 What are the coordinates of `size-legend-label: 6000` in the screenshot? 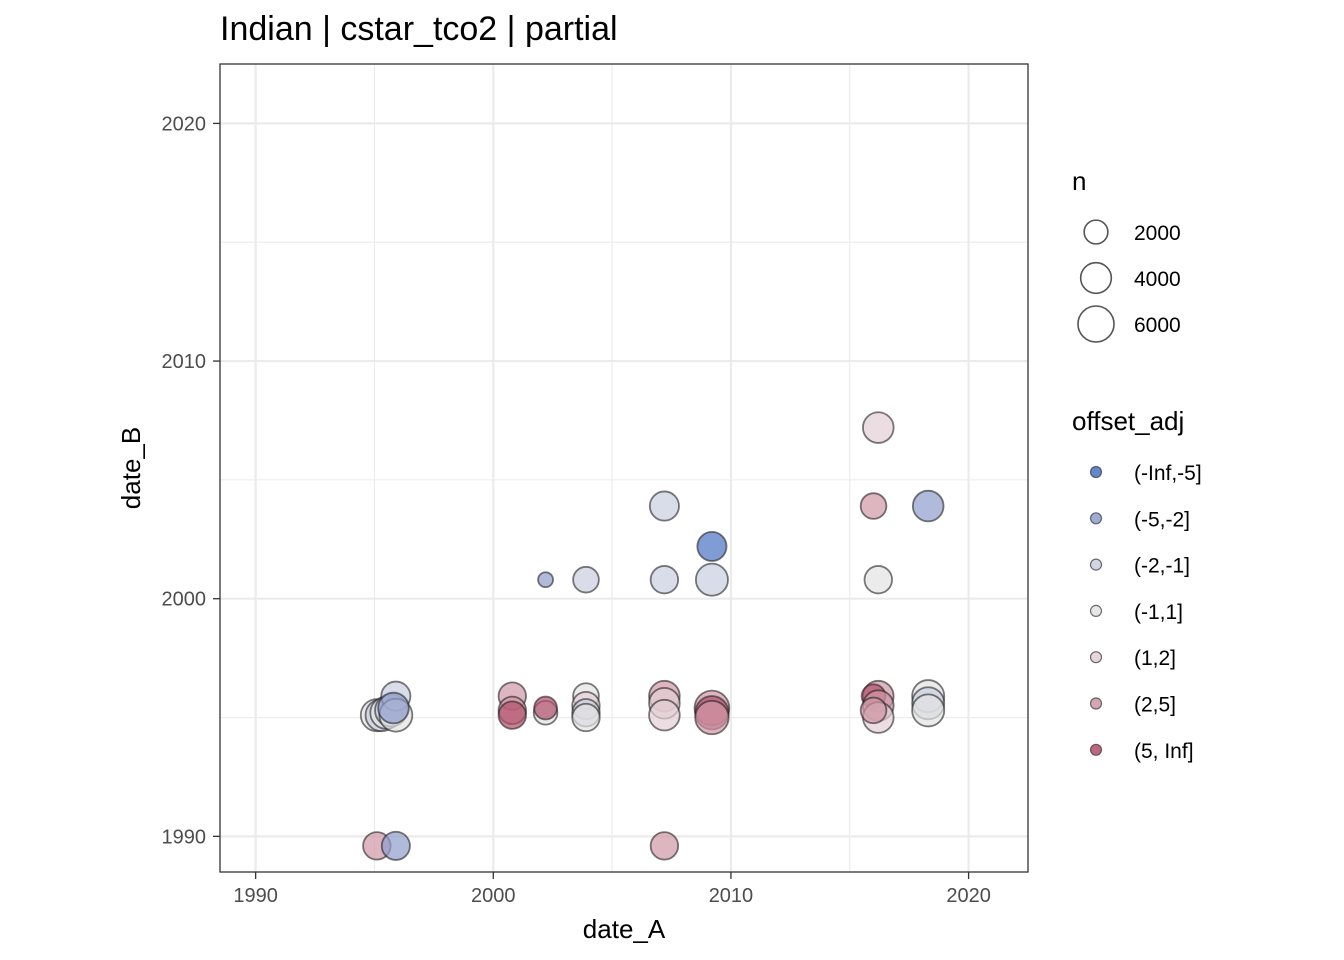 It's located at (1157, 325).